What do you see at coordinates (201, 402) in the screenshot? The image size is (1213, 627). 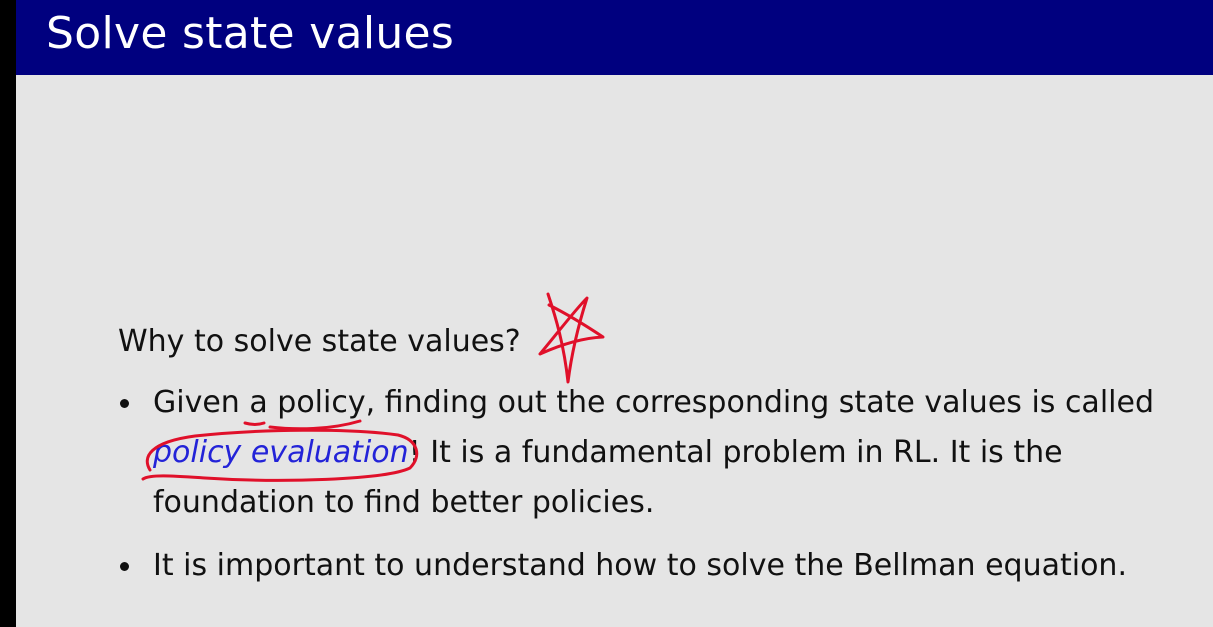 I see `bullet-1-given: Given` at bounding box center [201, 402].